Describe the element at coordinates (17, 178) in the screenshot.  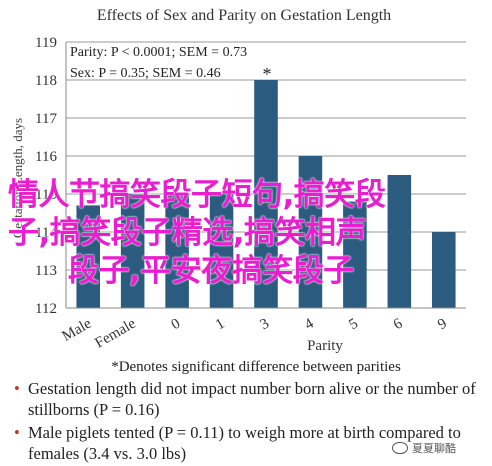
I see `y-axis-label: Gestation Length, days` at that location.